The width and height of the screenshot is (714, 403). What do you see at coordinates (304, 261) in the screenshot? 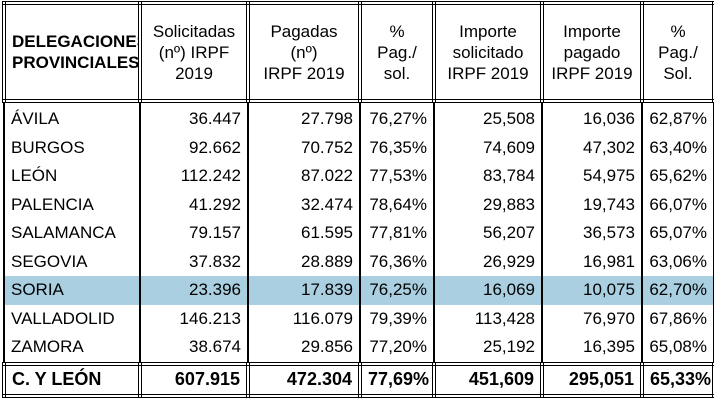
I see `value-cell: 28.889` at bounding box center [304, 261].